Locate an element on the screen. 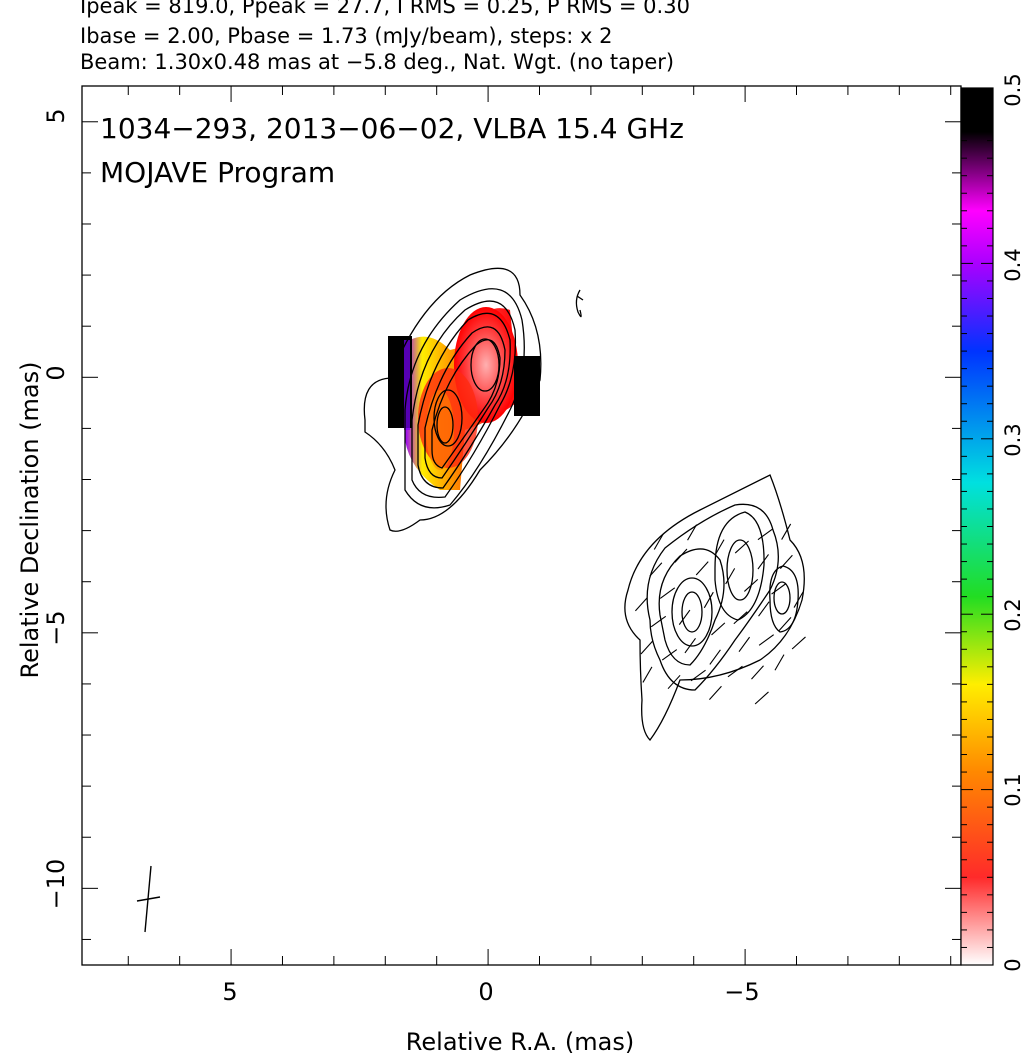 The width and height of the screenshot is (1021, 1060). y-axis-label: Relative Declination (mas) is located at coordinates (30, 520).